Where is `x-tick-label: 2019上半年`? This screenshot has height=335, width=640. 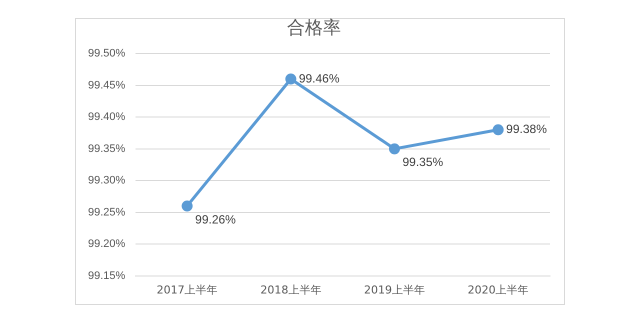
x-tick-label: 2019上半年 is located at coordinates (394, 289).